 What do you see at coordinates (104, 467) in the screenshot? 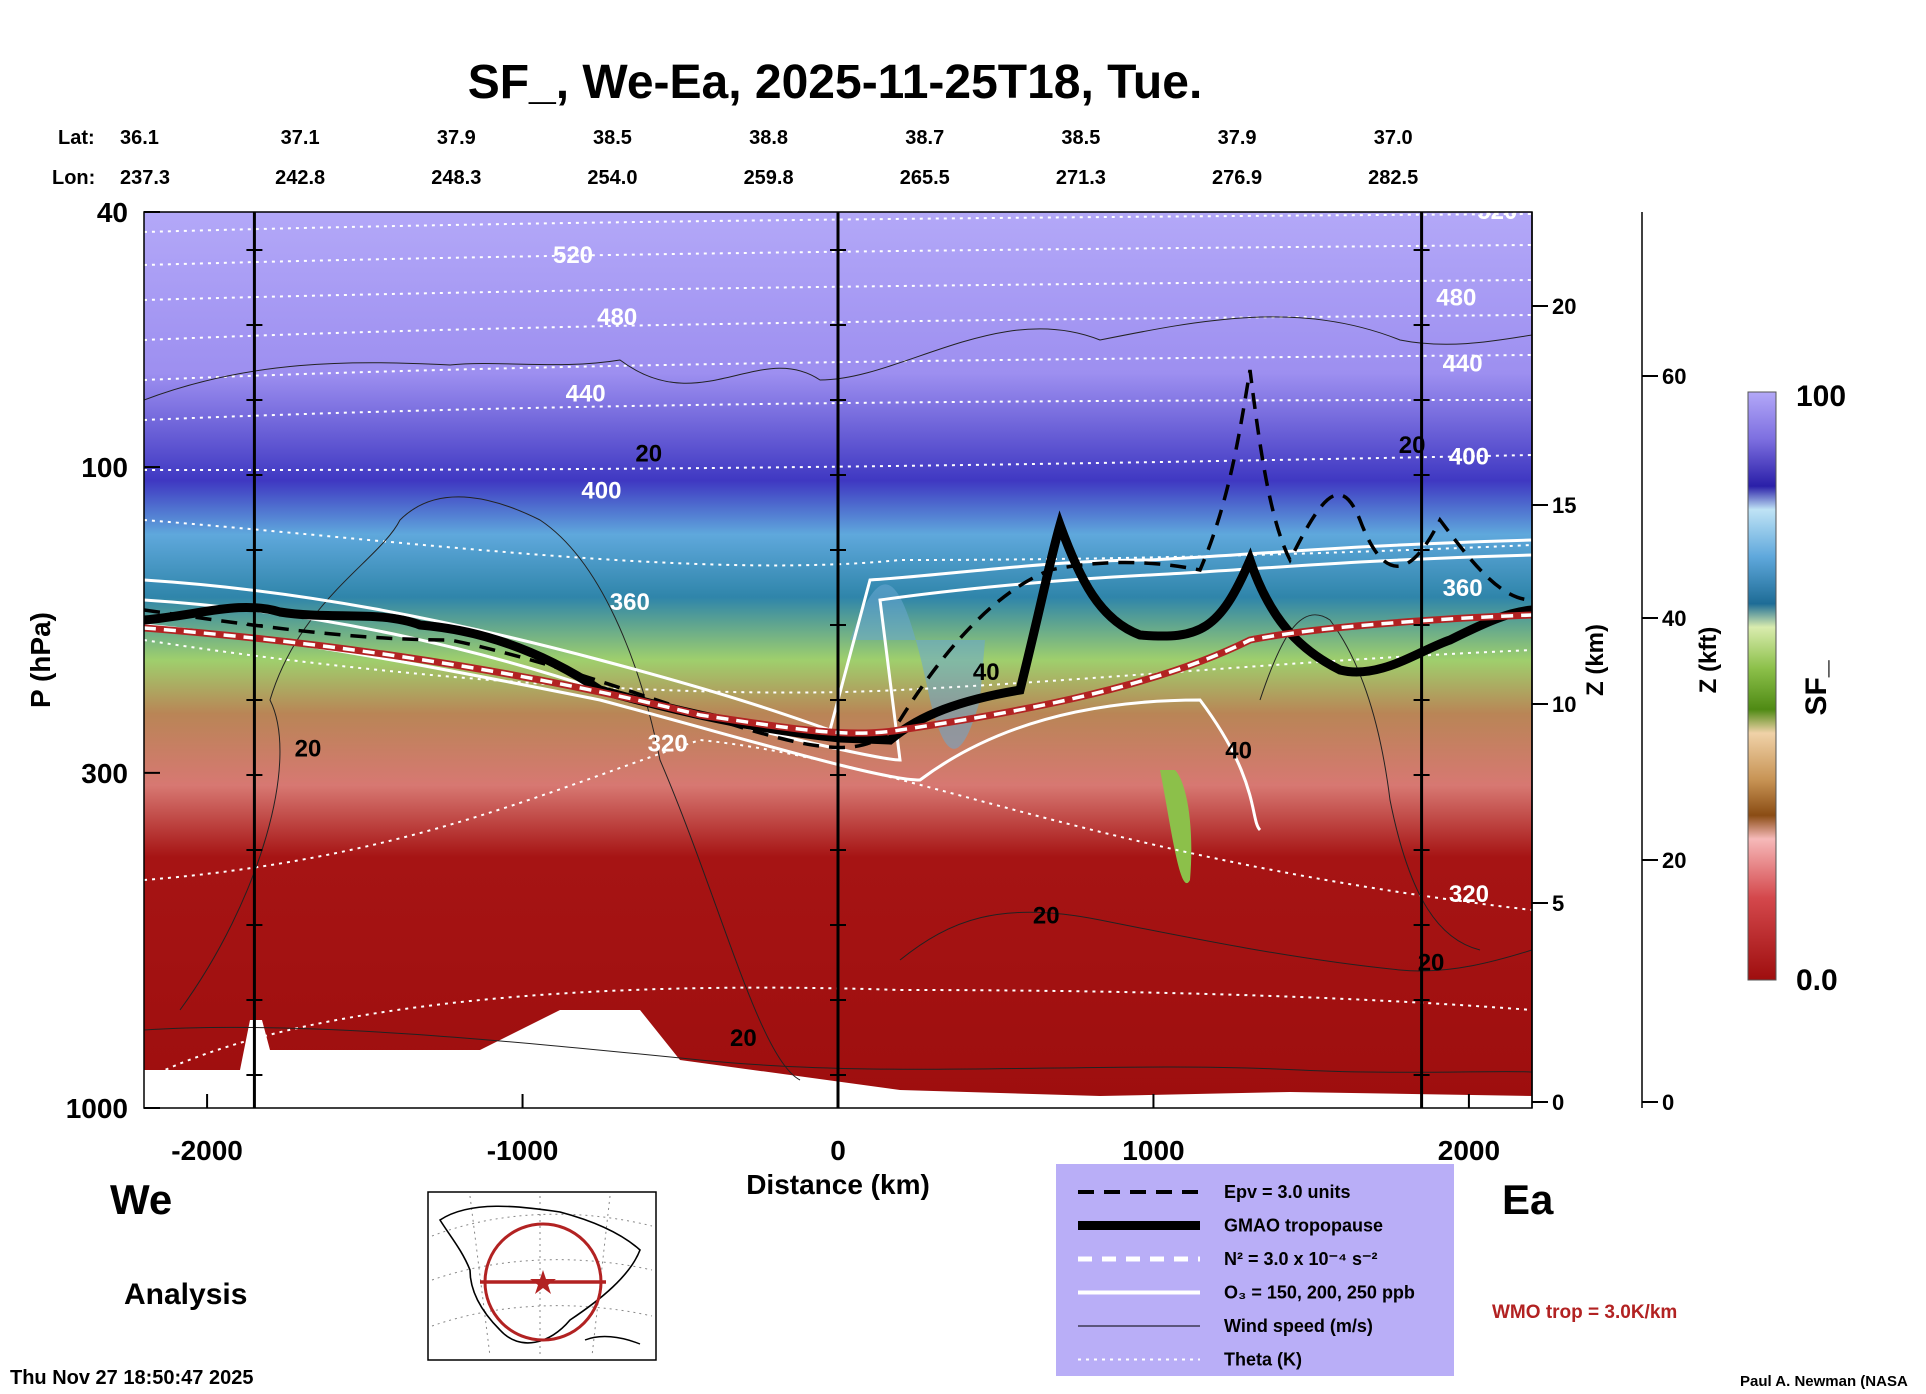
I see `p-tick-label: 100` at bounding box center [104, 467].